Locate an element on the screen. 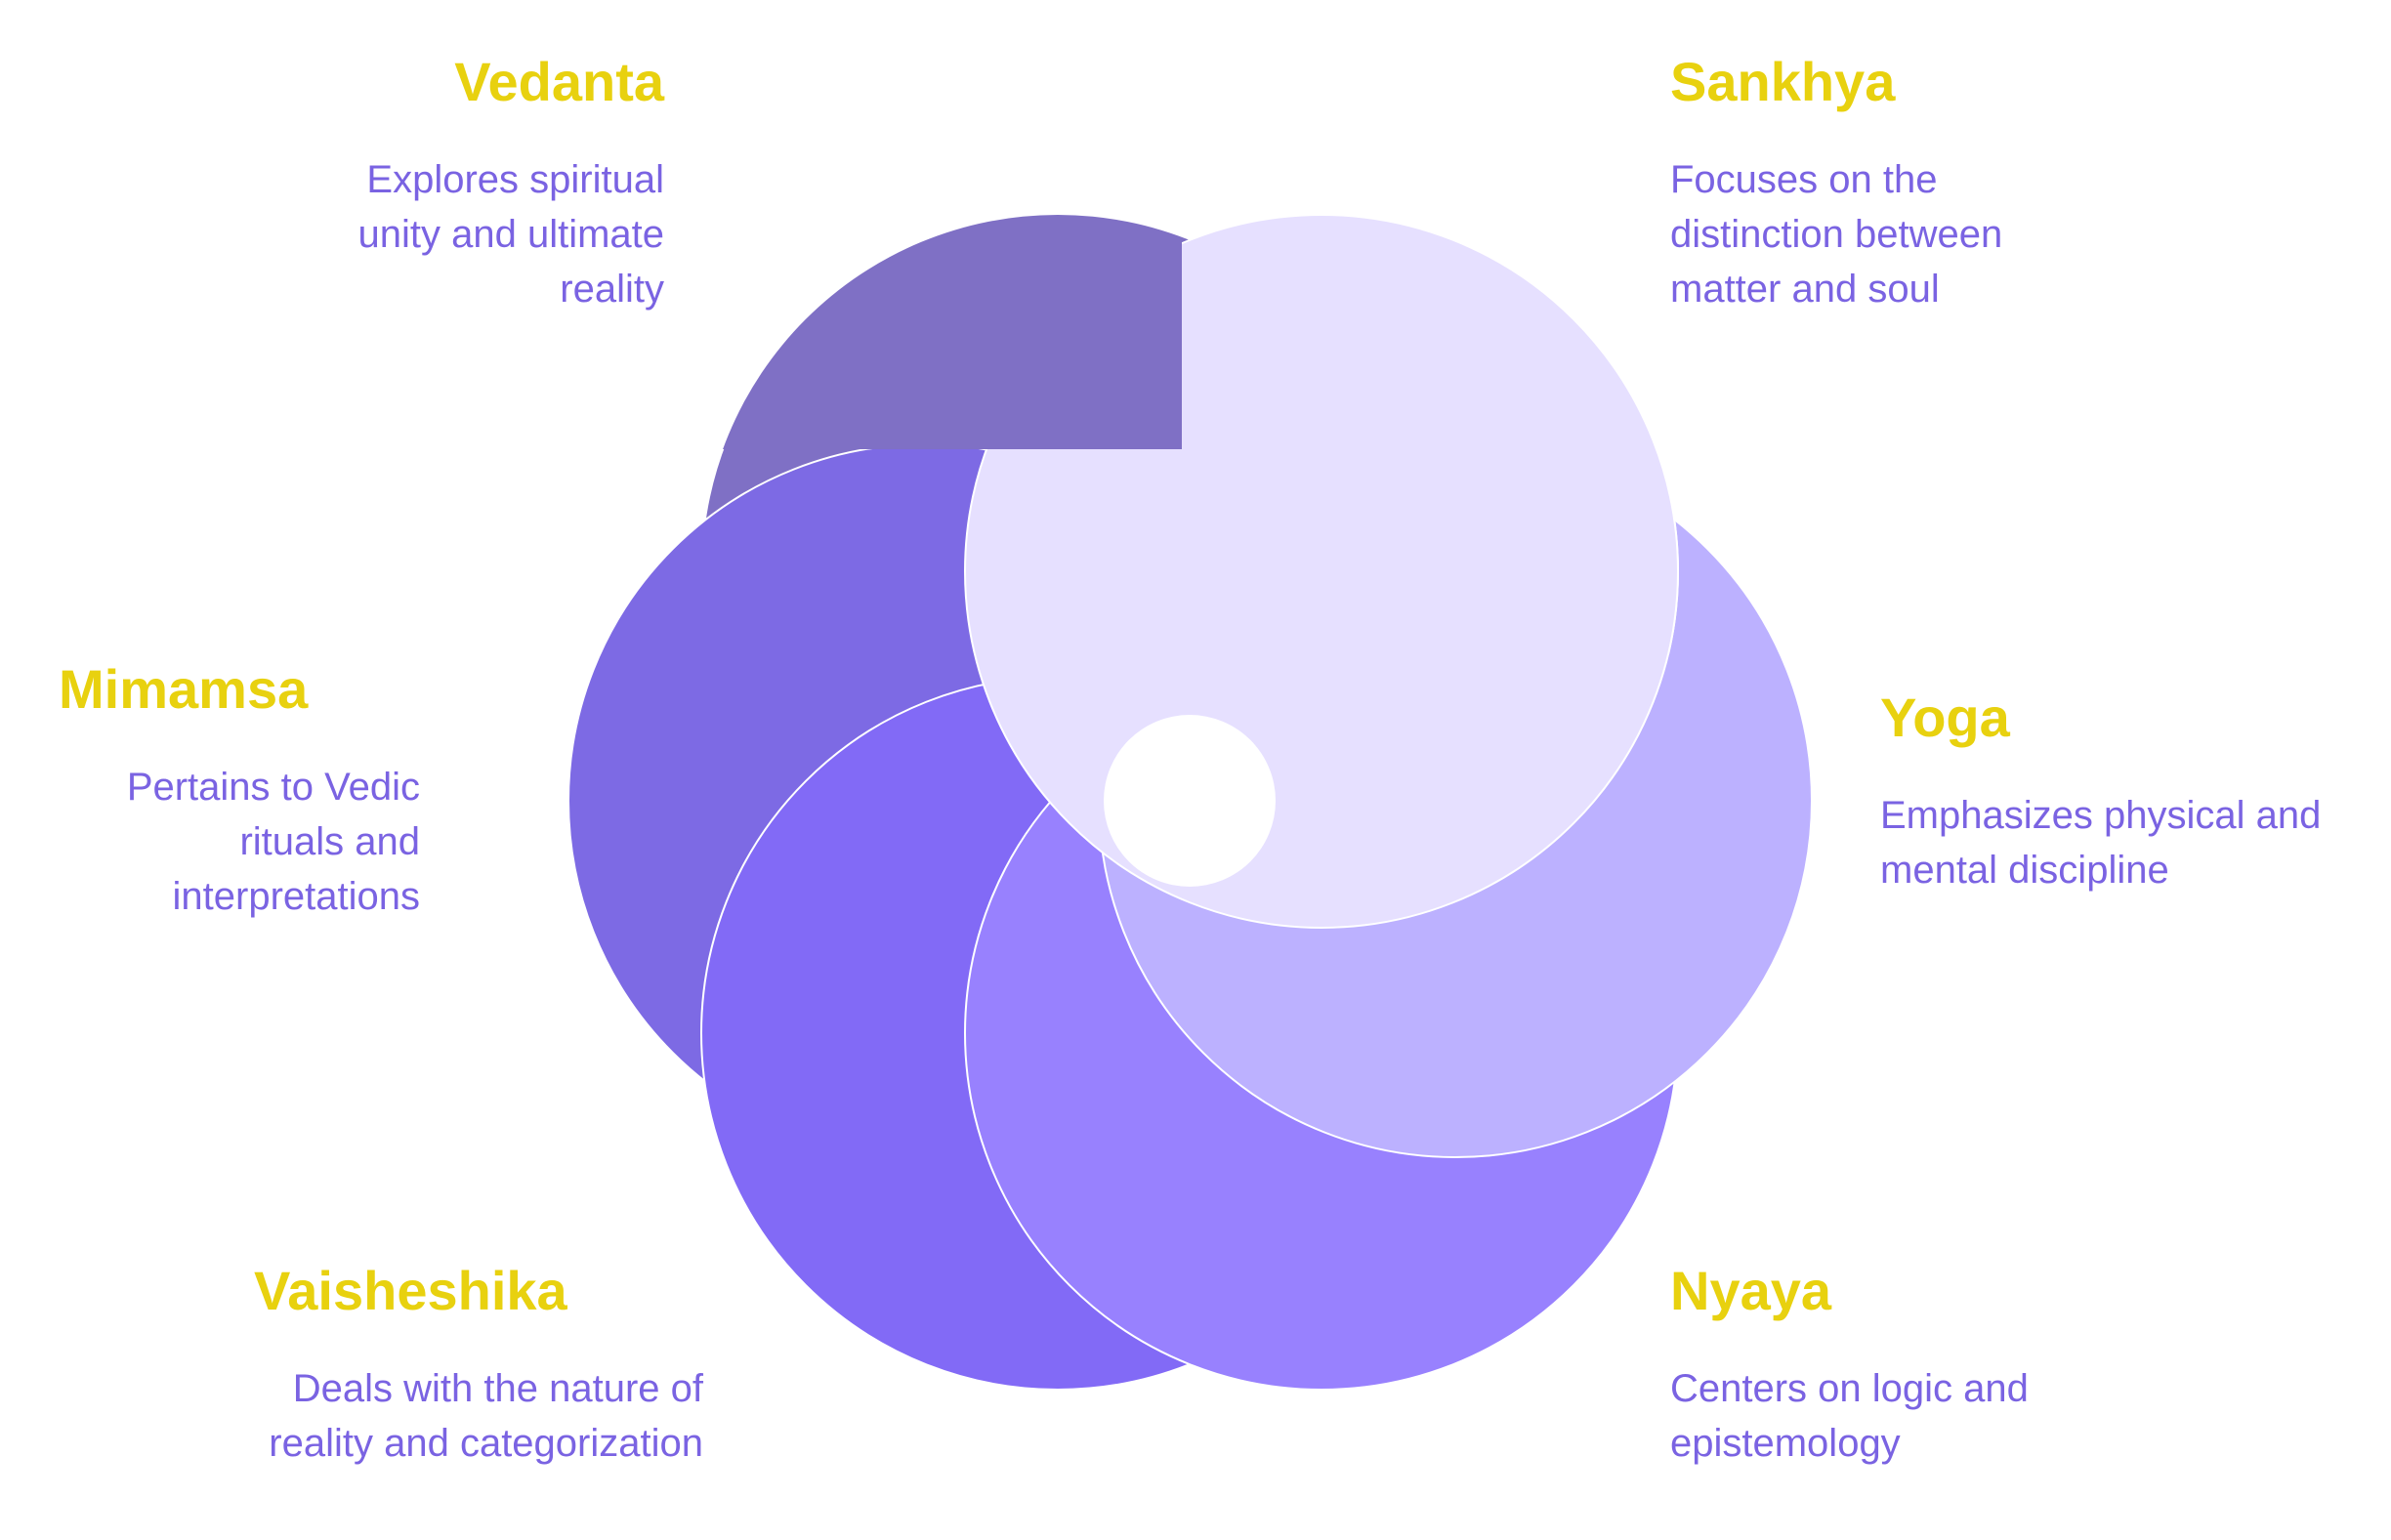  mimamsa-title: Mimamsa is located at coordinates (184, 689).